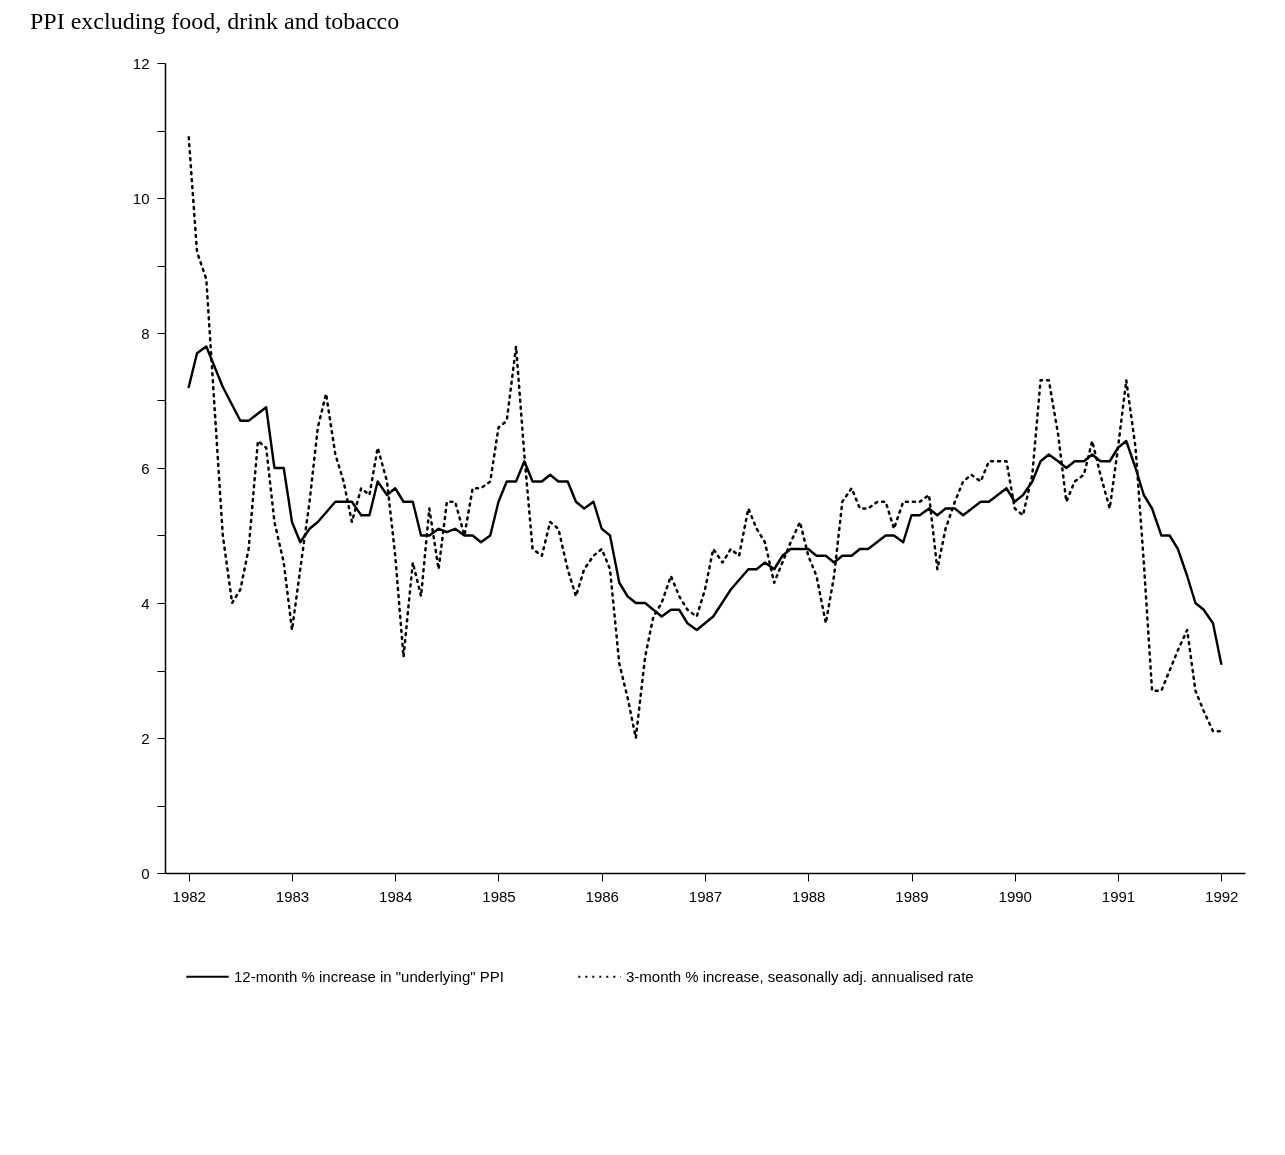 This screenshot has width=1285, height=1155. I want to click on legend-label: 12-month % increase in "underlying" PPI, so click(369, 976).